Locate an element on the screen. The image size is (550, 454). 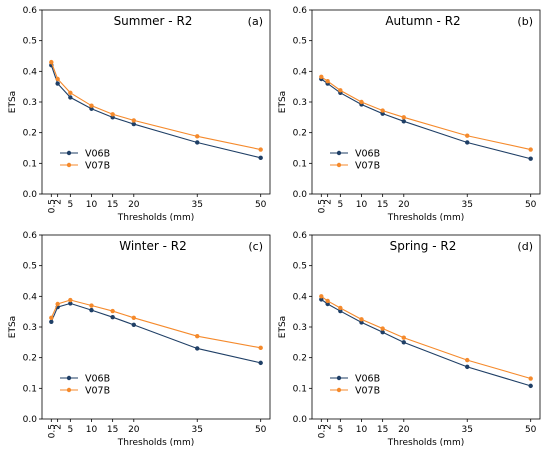
panel-tag: (d) is located at coordinates (525, 246).